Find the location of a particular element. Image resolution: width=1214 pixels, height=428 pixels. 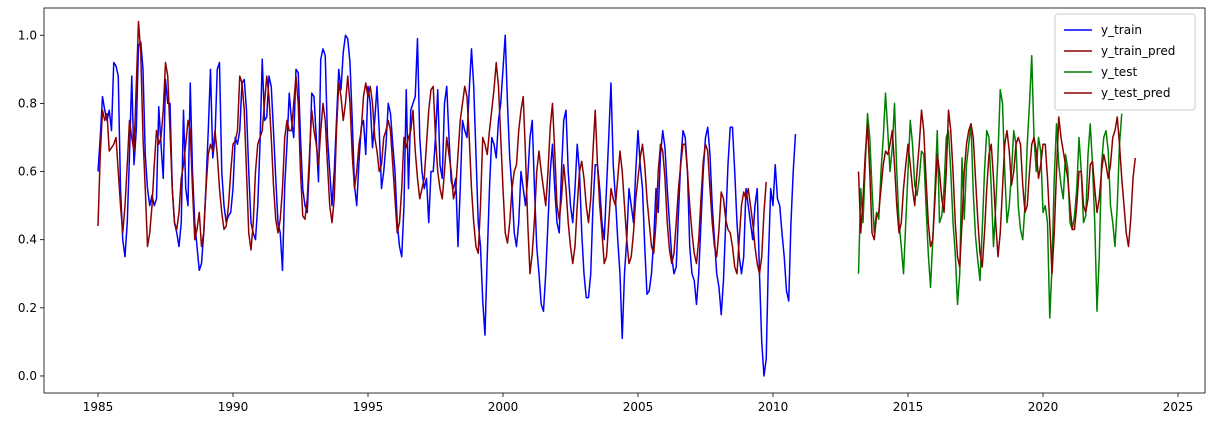

x-axis-ticks: 1985 1990 1995 2000 2005 2010 2015 2020 2025 is located at coordinates (638, 403).